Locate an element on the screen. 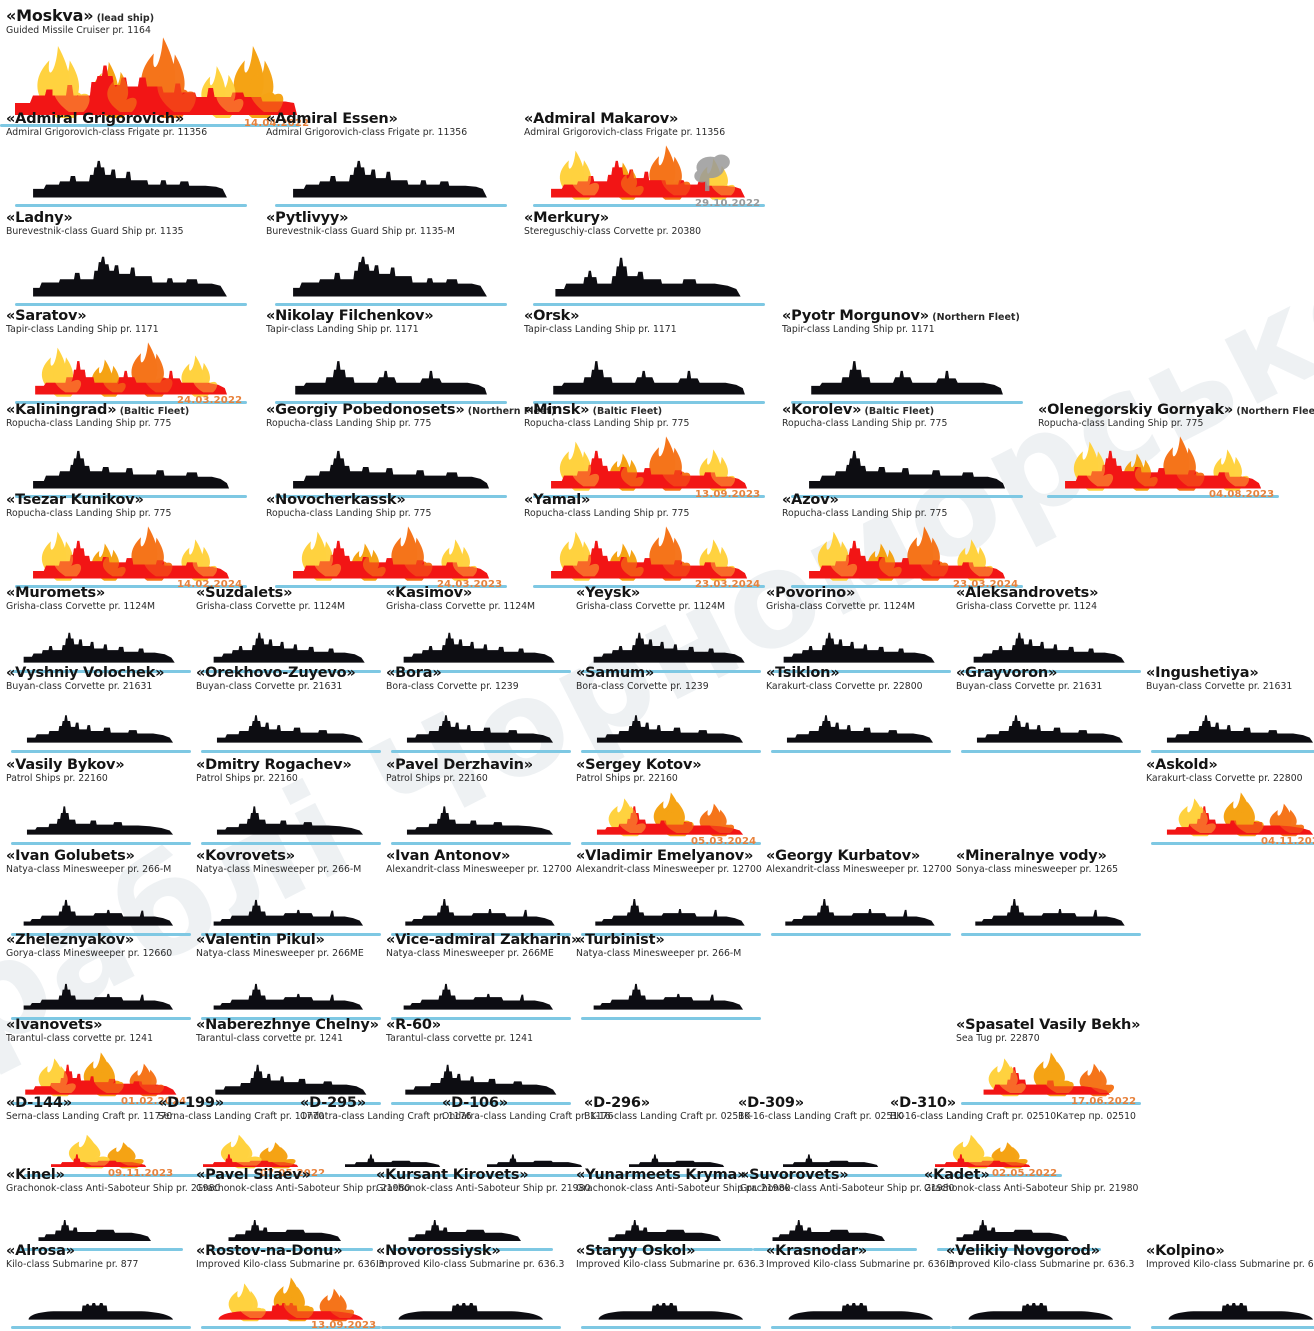 Image resolution: width=1314 pixels, height=1331 pixels. ship-class-subtitle: Natya-class Minesweeper pr. 266ME is located at coordinates (470, 954).